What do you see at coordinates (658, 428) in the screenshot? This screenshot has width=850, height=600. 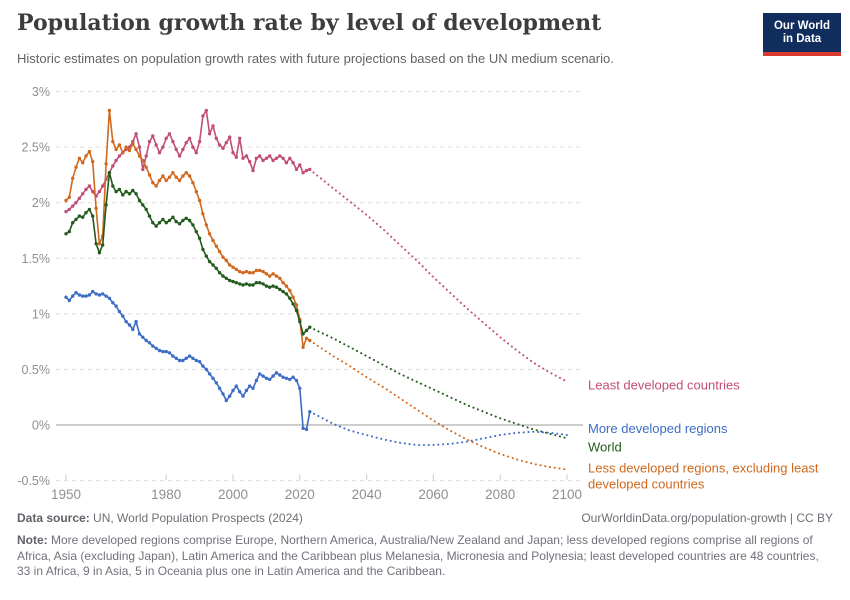 I see `series-label-more-developed-regions: More developed regions` at bounding box center [658, 428].